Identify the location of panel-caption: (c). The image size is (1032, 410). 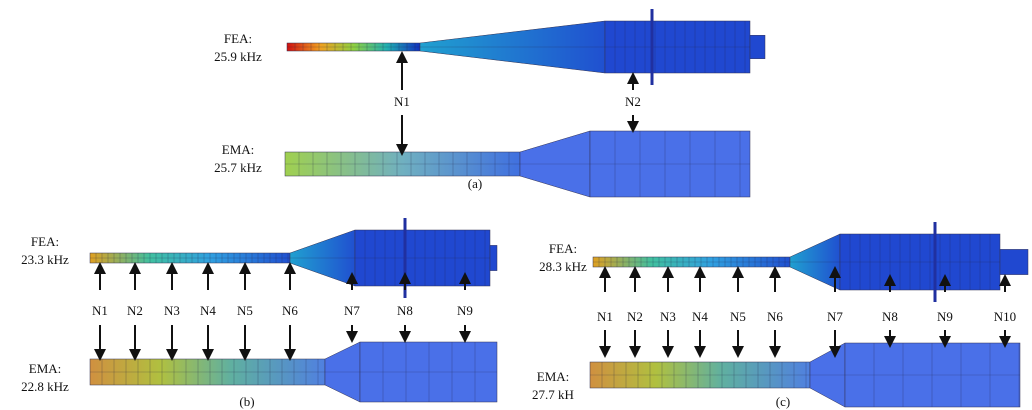
(783, 401).